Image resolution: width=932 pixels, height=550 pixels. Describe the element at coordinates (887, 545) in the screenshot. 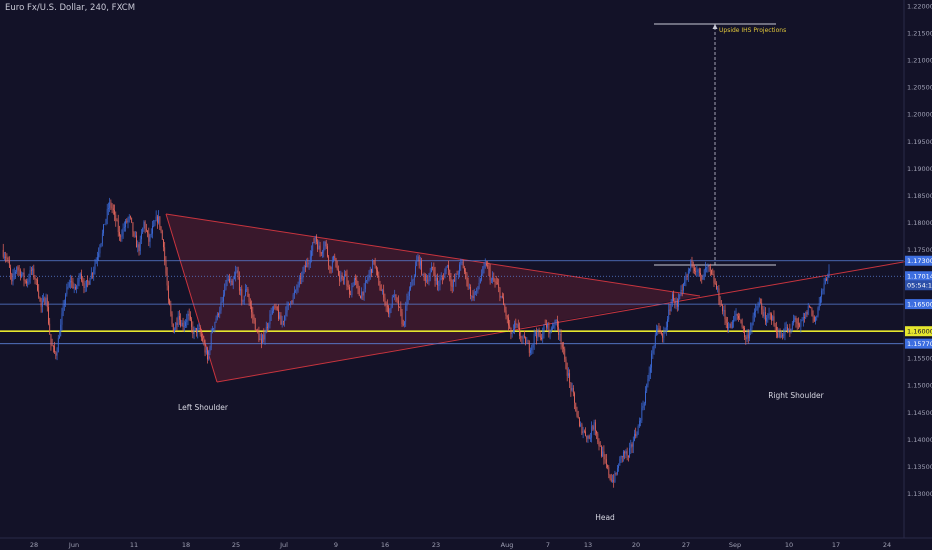

I see `time-tick-label: 24` at that location.